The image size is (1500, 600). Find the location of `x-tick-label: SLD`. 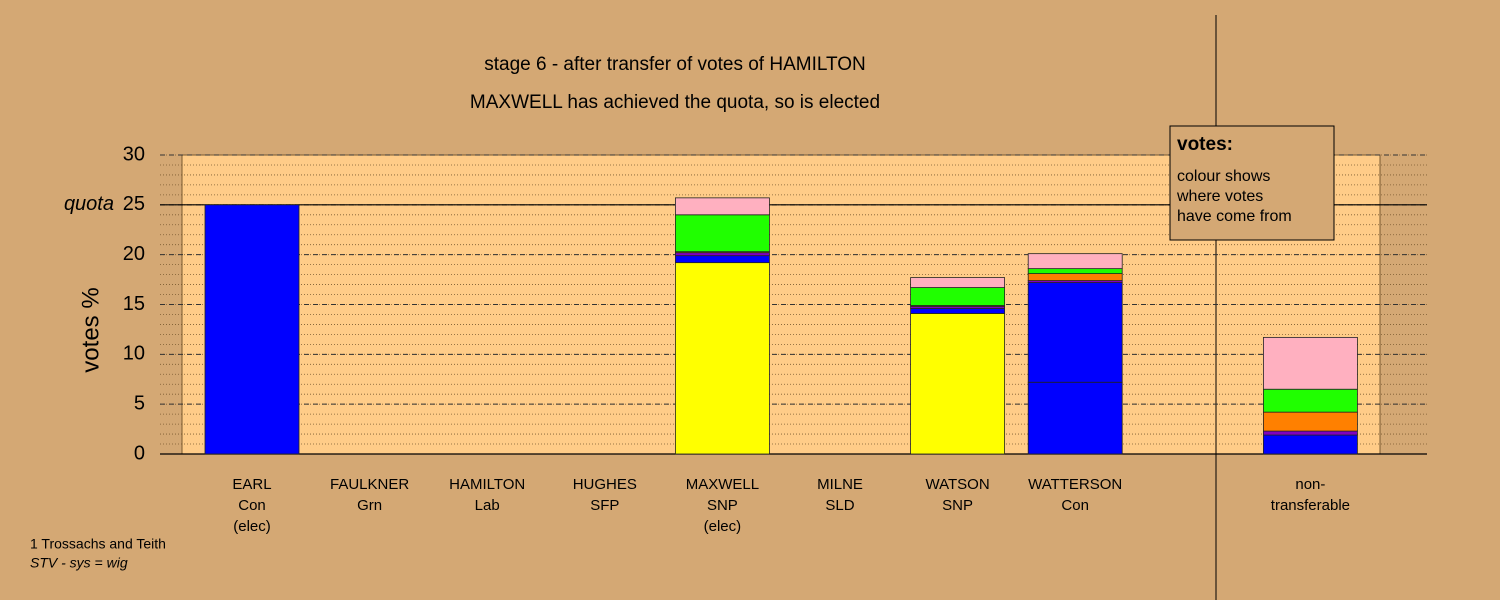

x-tick-label: SLD is located at coordinates (839, 505).